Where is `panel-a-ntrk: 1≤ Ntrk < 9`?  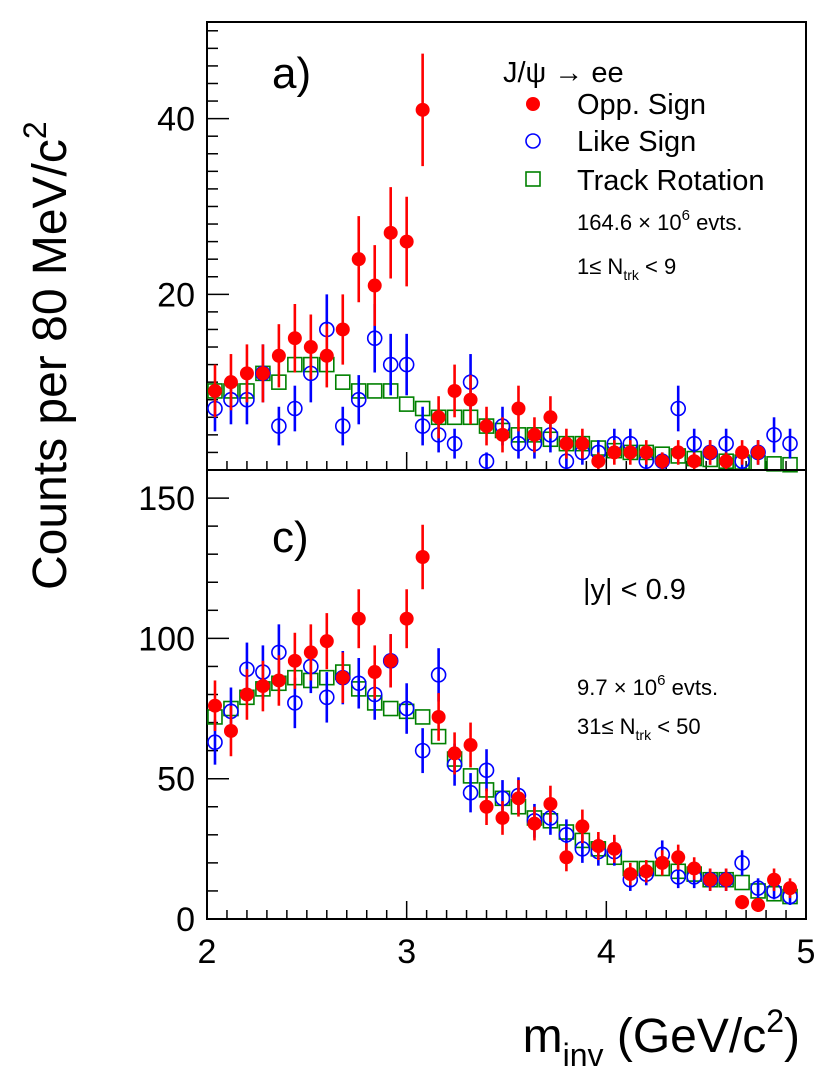 panel-a-ntrk: 1≤ Ntrk < 9 is located at coordinates (626, 268).